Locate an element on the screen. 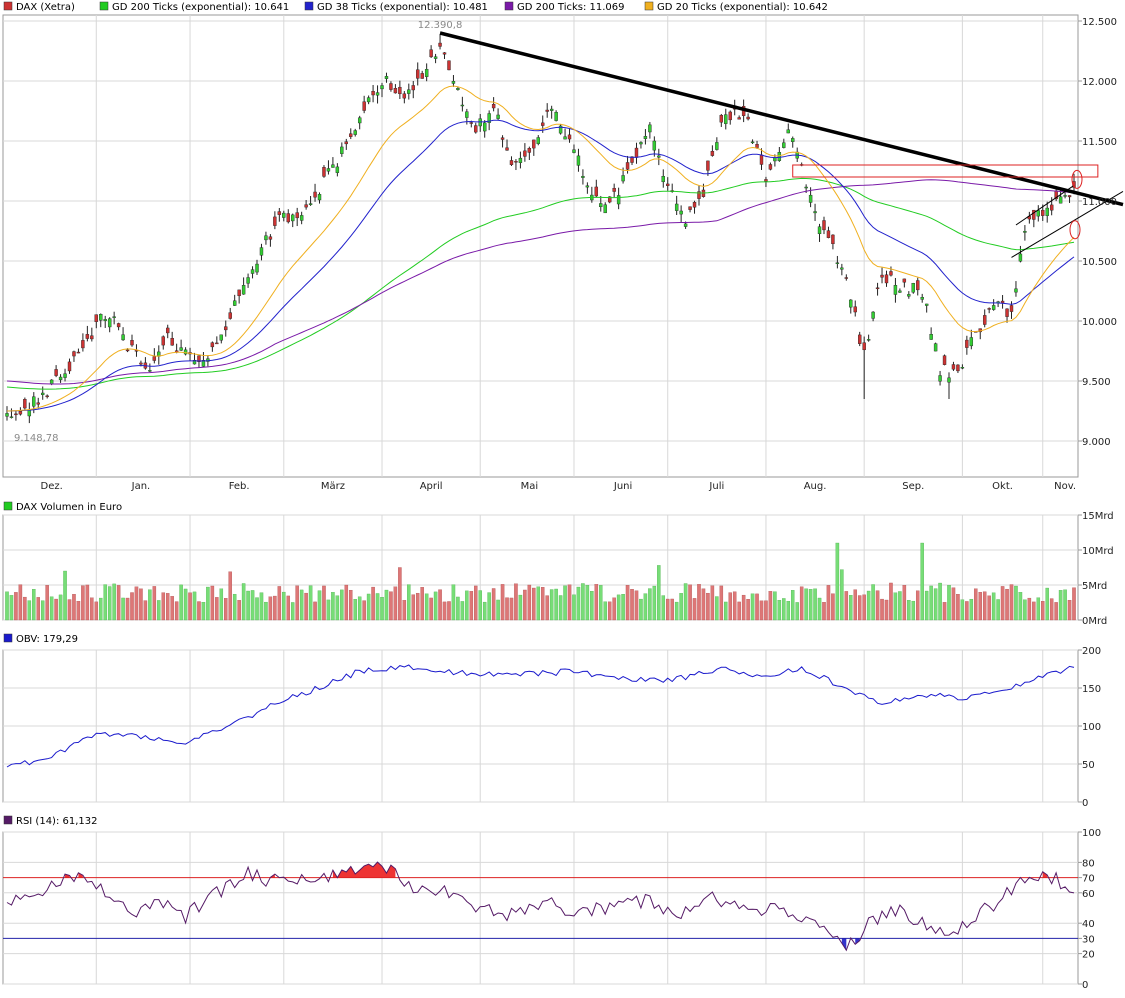  highlight-ellipse is located at coordinates (1077, 179).